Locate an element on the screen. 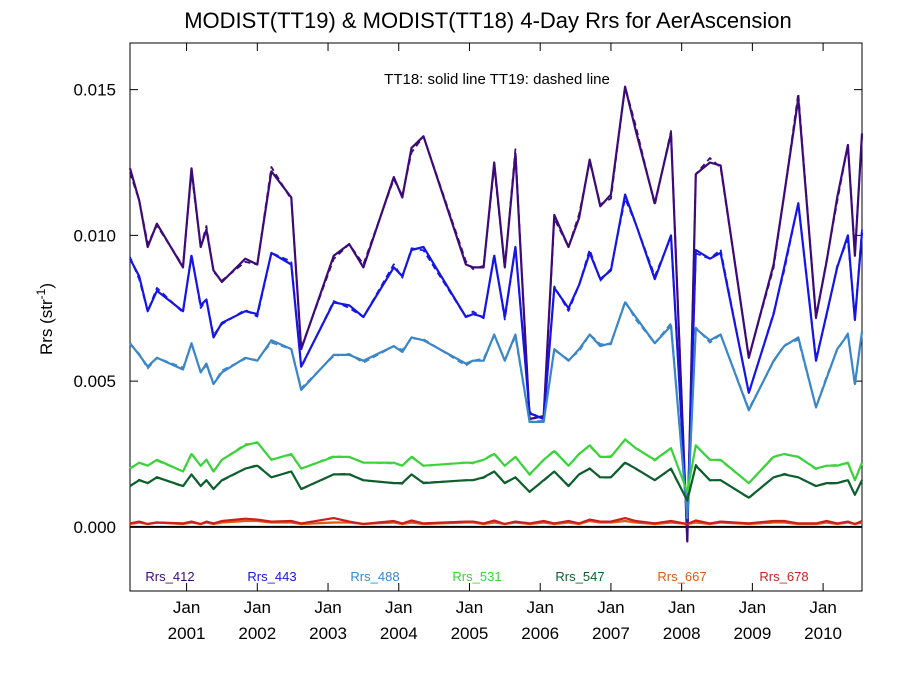 Image resolution: width=900 pixels, height=675 pixels. svg-text: Rrs (str-1) is located at coordinates (45, 319).